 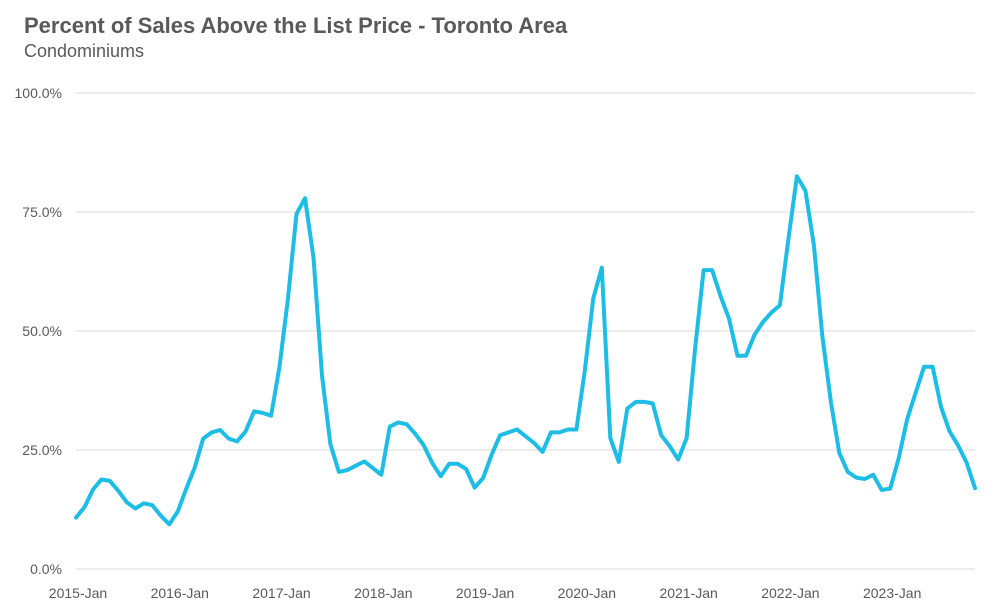 I want to click on x-tick-label: 2021-Jan, so click(x=688, y=593).